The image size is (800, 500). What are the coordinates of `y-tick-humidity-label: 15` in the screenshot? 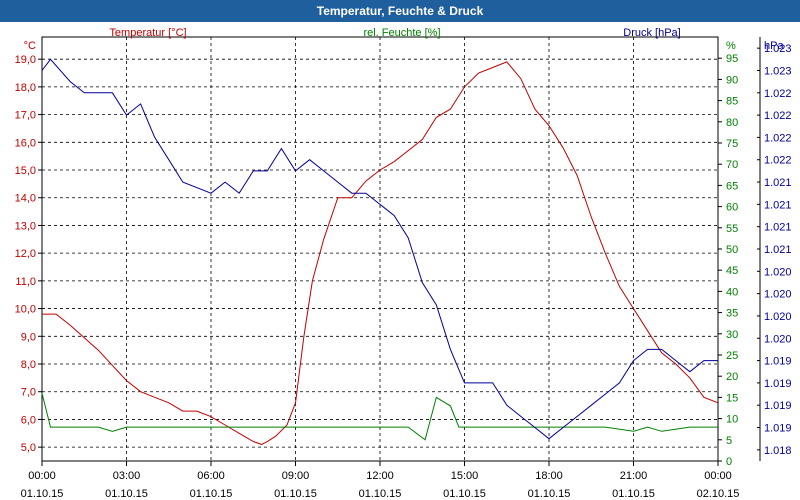 It's located at (732, 398).